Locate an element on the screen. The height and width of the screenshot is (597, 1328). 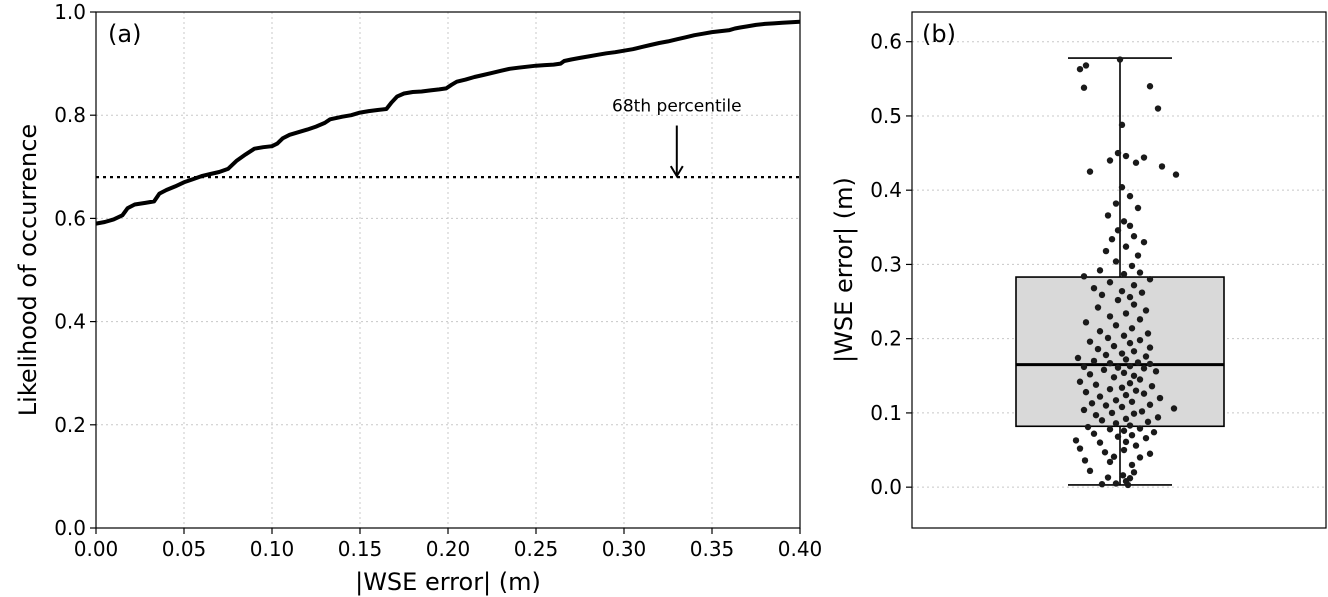
x-tick-label: 0.30 is located at coordinates (624, 549).